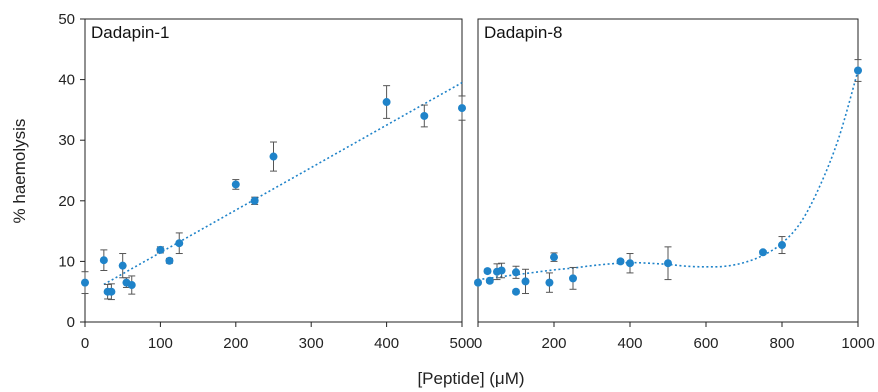 The width and height of the screenshot is (878, 392). Describe the element at coordinates (71, 322) in the screenshot. I see `y-tick-label: 0` at that location.